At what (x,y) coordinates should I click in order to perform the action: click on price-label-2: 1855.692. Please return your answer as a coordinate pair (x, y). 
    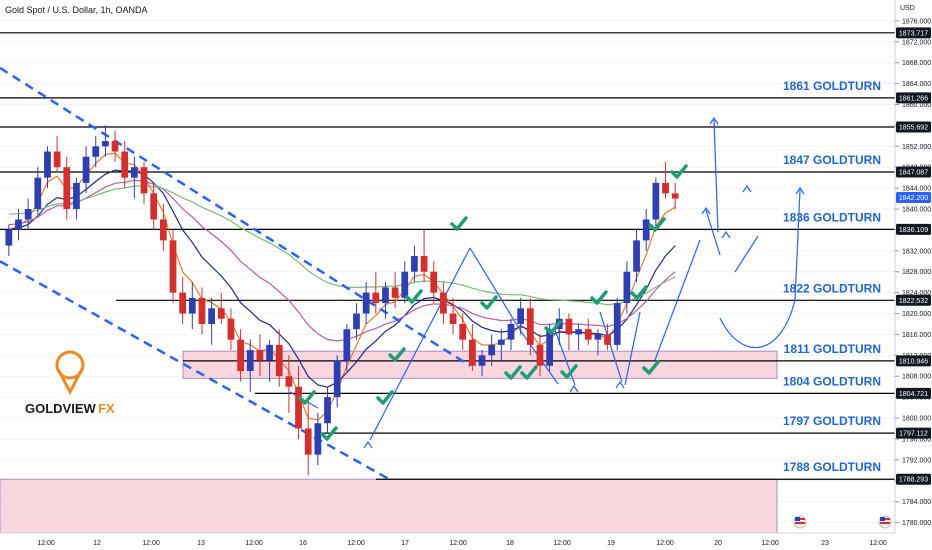
    Looking at the image, I should click on (913, 128).